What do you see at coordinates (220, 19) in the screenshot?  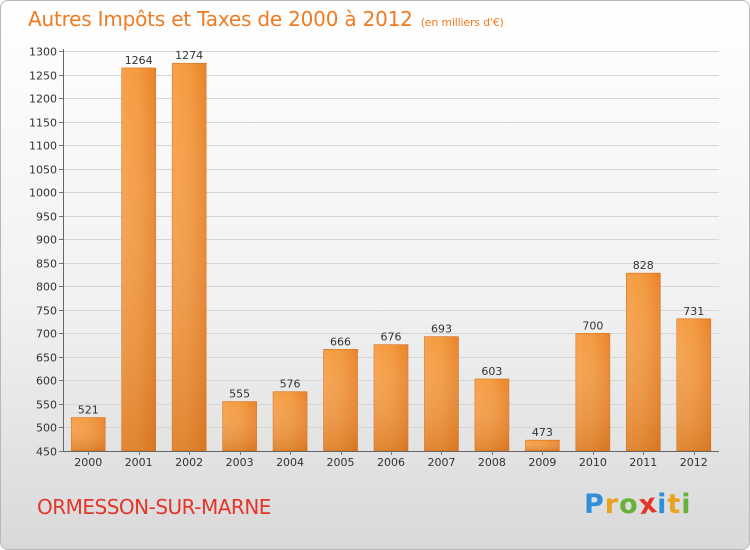 I see `chart-title-text: Autres Impôts et Taxes de 2000 à 2012` at bounding box center [220, 19].